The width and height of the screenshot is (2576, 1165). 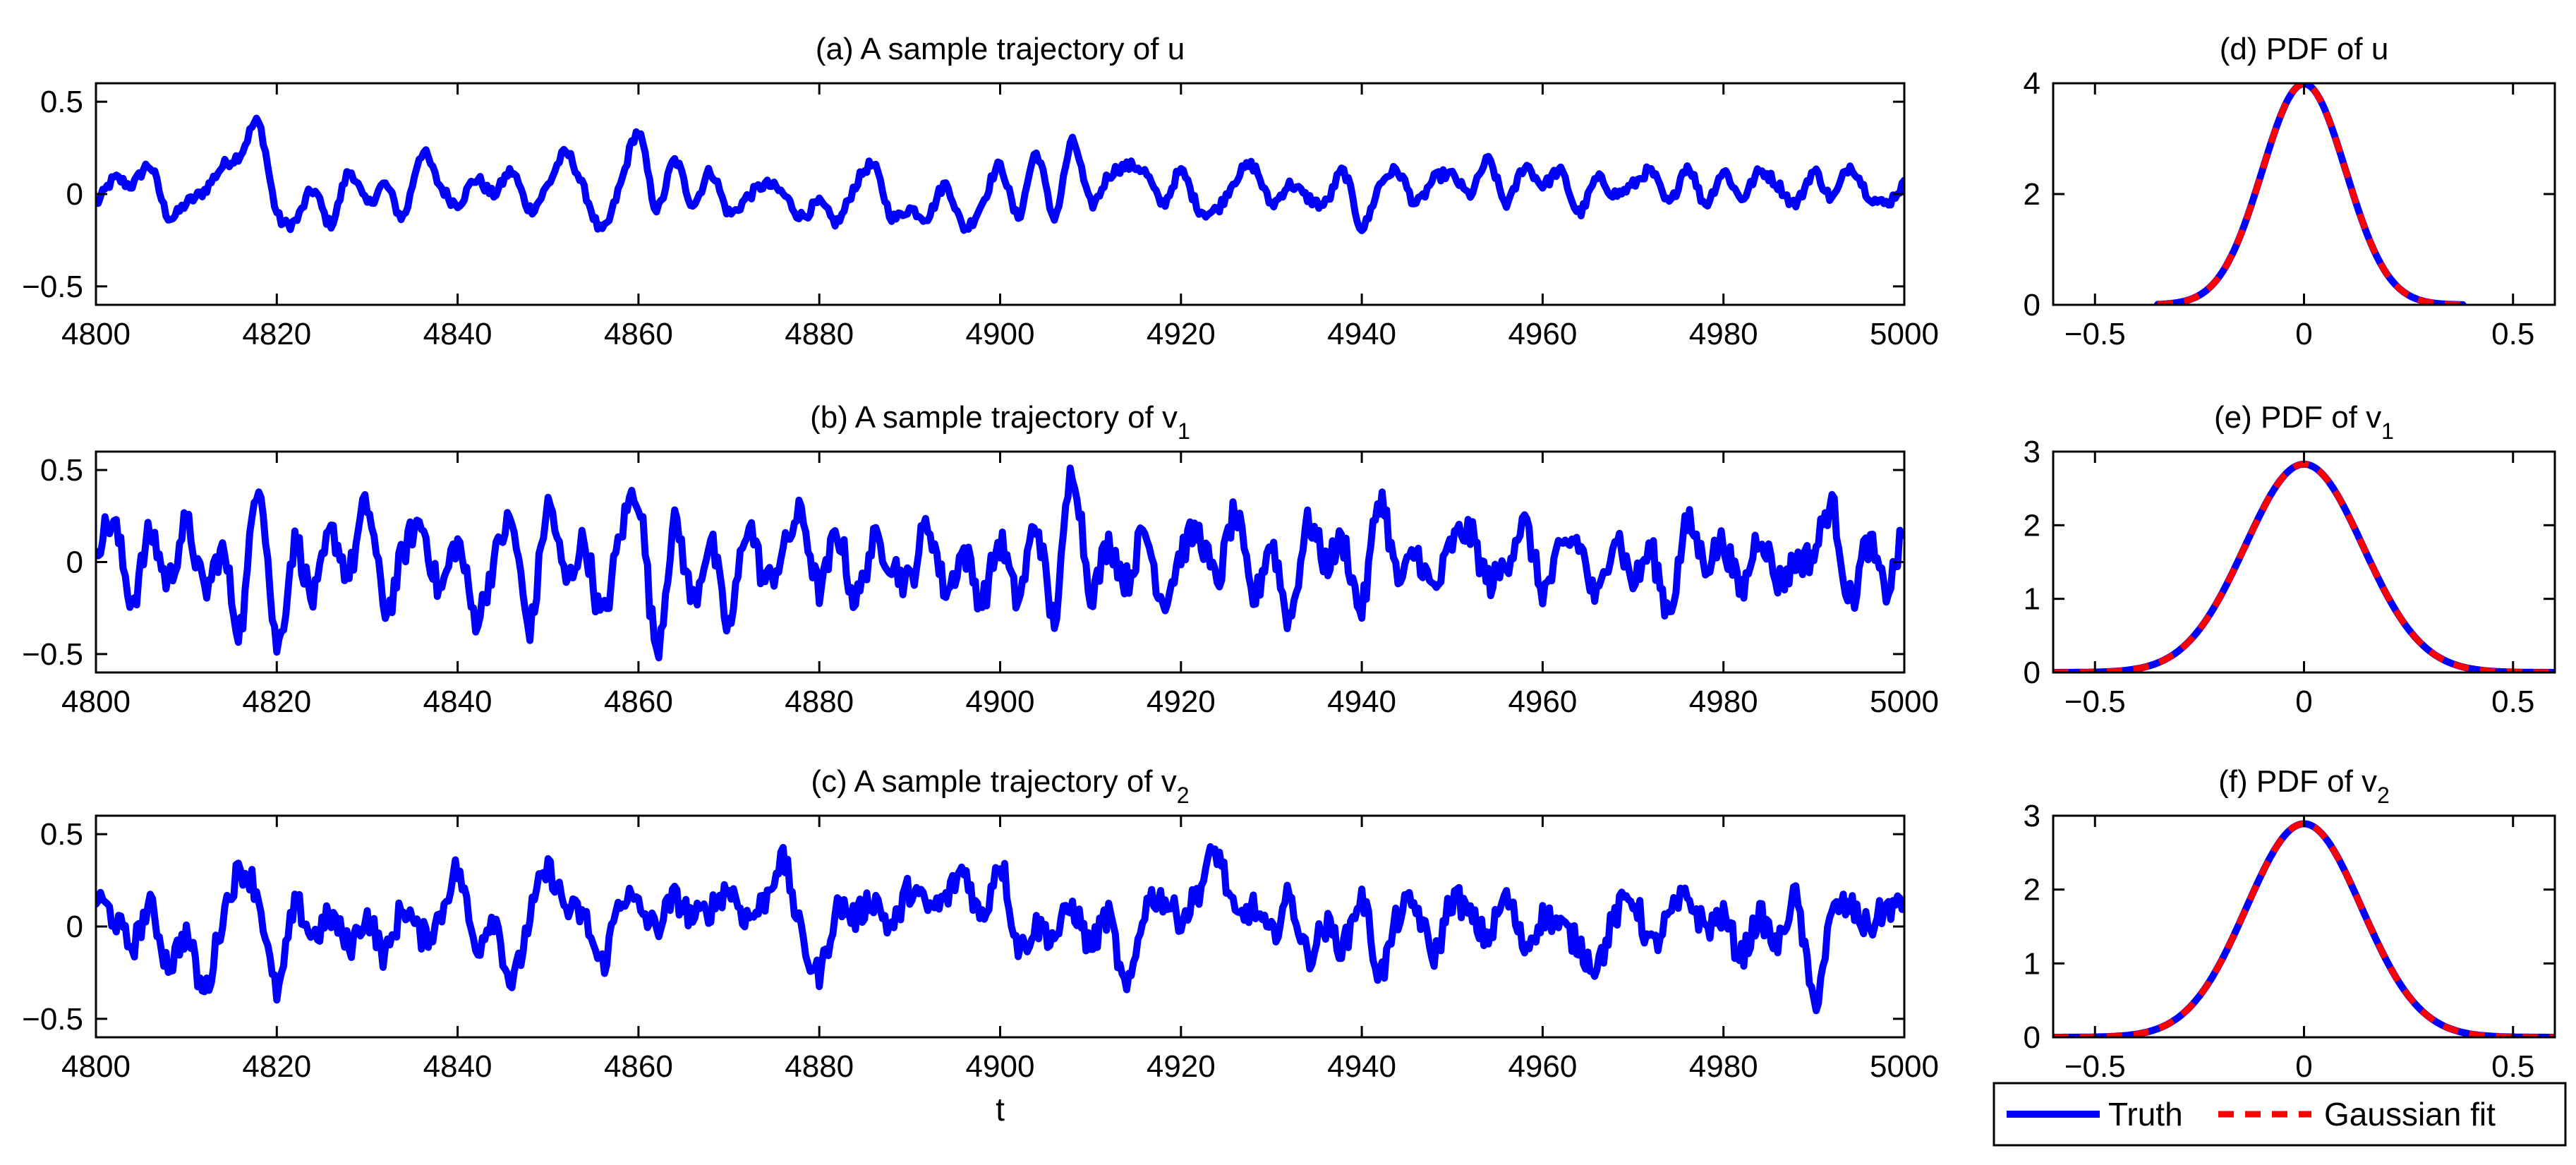 What do you see at coordinates (638, 701) in the screenshot?
I see `x-tick-label-b: 4860` at bounding box center [638, 701].